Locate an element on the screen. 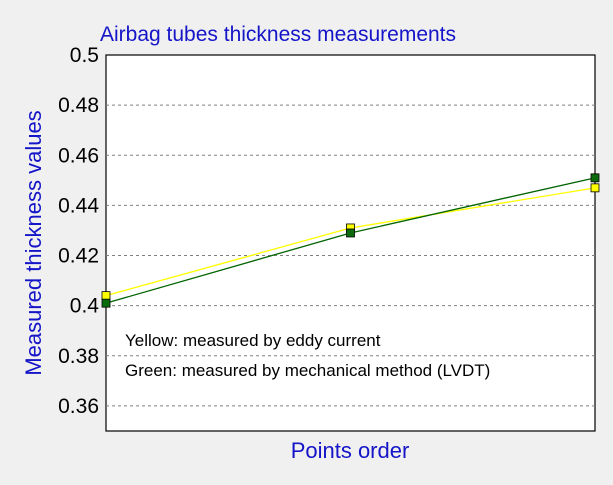 This screenshot has width=613, height=485. y-tick-label: 0.36 is located at coordinates (78, 406).